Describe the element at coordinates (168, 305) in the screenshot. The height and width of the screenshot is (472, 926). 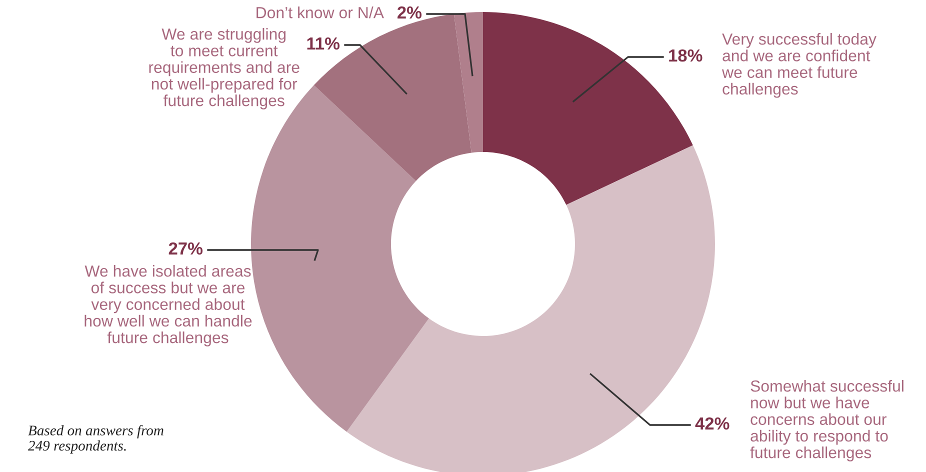
I see `slice-label: We have isolated areas of success but we are very concerned about how well we can handle future challenges` at that location.